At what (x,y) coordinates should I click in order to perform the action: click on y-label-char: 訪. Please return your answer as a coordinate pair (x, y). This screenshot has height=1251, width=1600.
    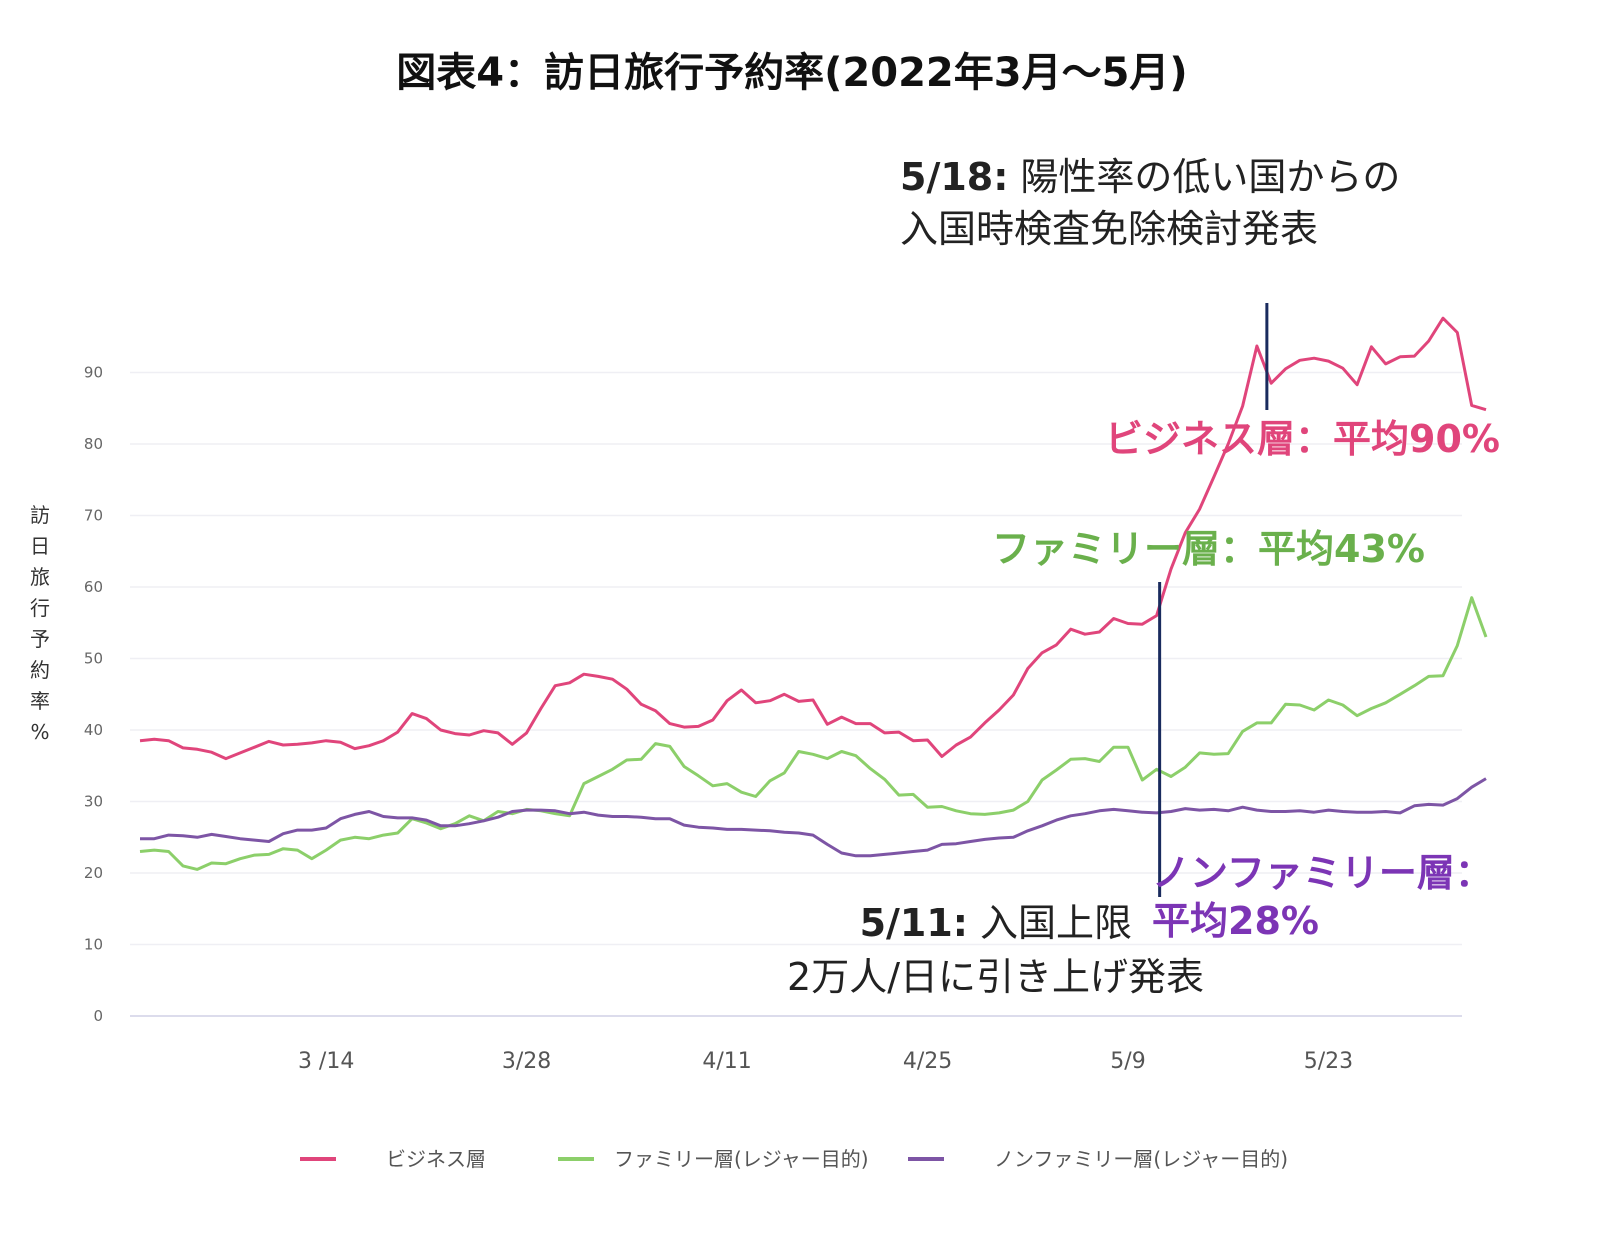
    Looking at the image, I should click on (40, 515).